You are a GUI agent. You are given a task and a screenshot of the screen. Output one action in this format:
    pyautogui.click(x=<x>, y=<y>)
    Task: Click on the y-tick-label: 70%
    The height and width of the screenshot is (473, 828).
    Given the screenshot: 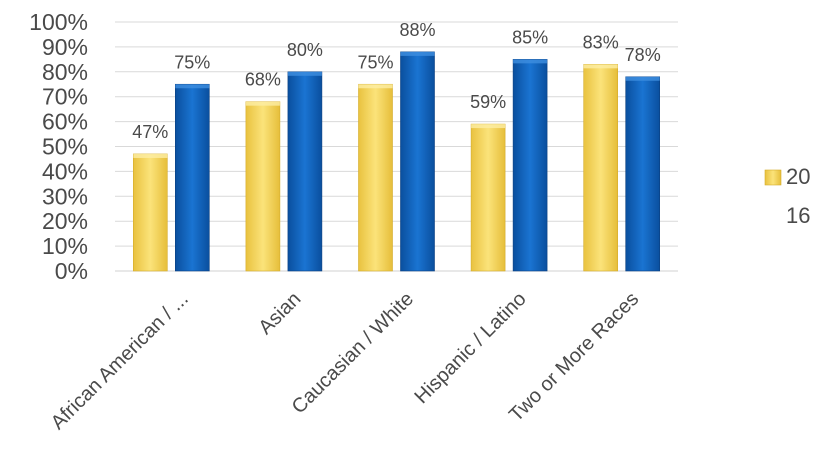 What is the action you would take?
    pyautogui.click(x=65, y=97)
    